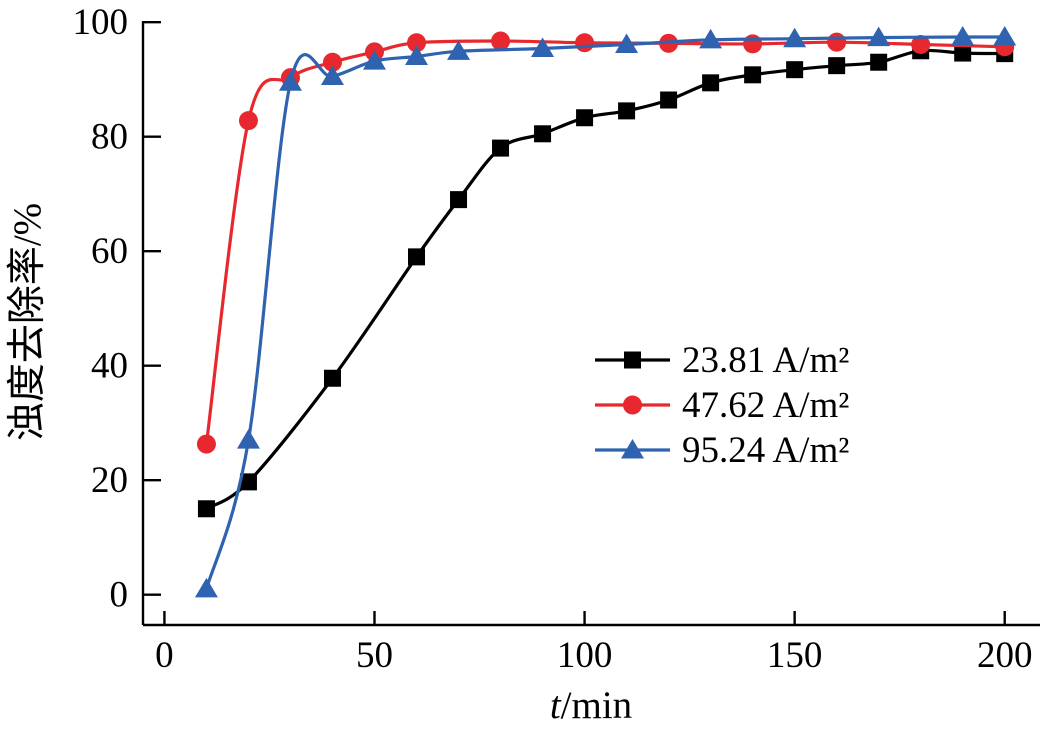 This screenshot has width=1046, height=737. What do you see at coordinates (101, 22) in the screenshot?
I see `y-tick-label: 100` at bounding box center [101, 22].